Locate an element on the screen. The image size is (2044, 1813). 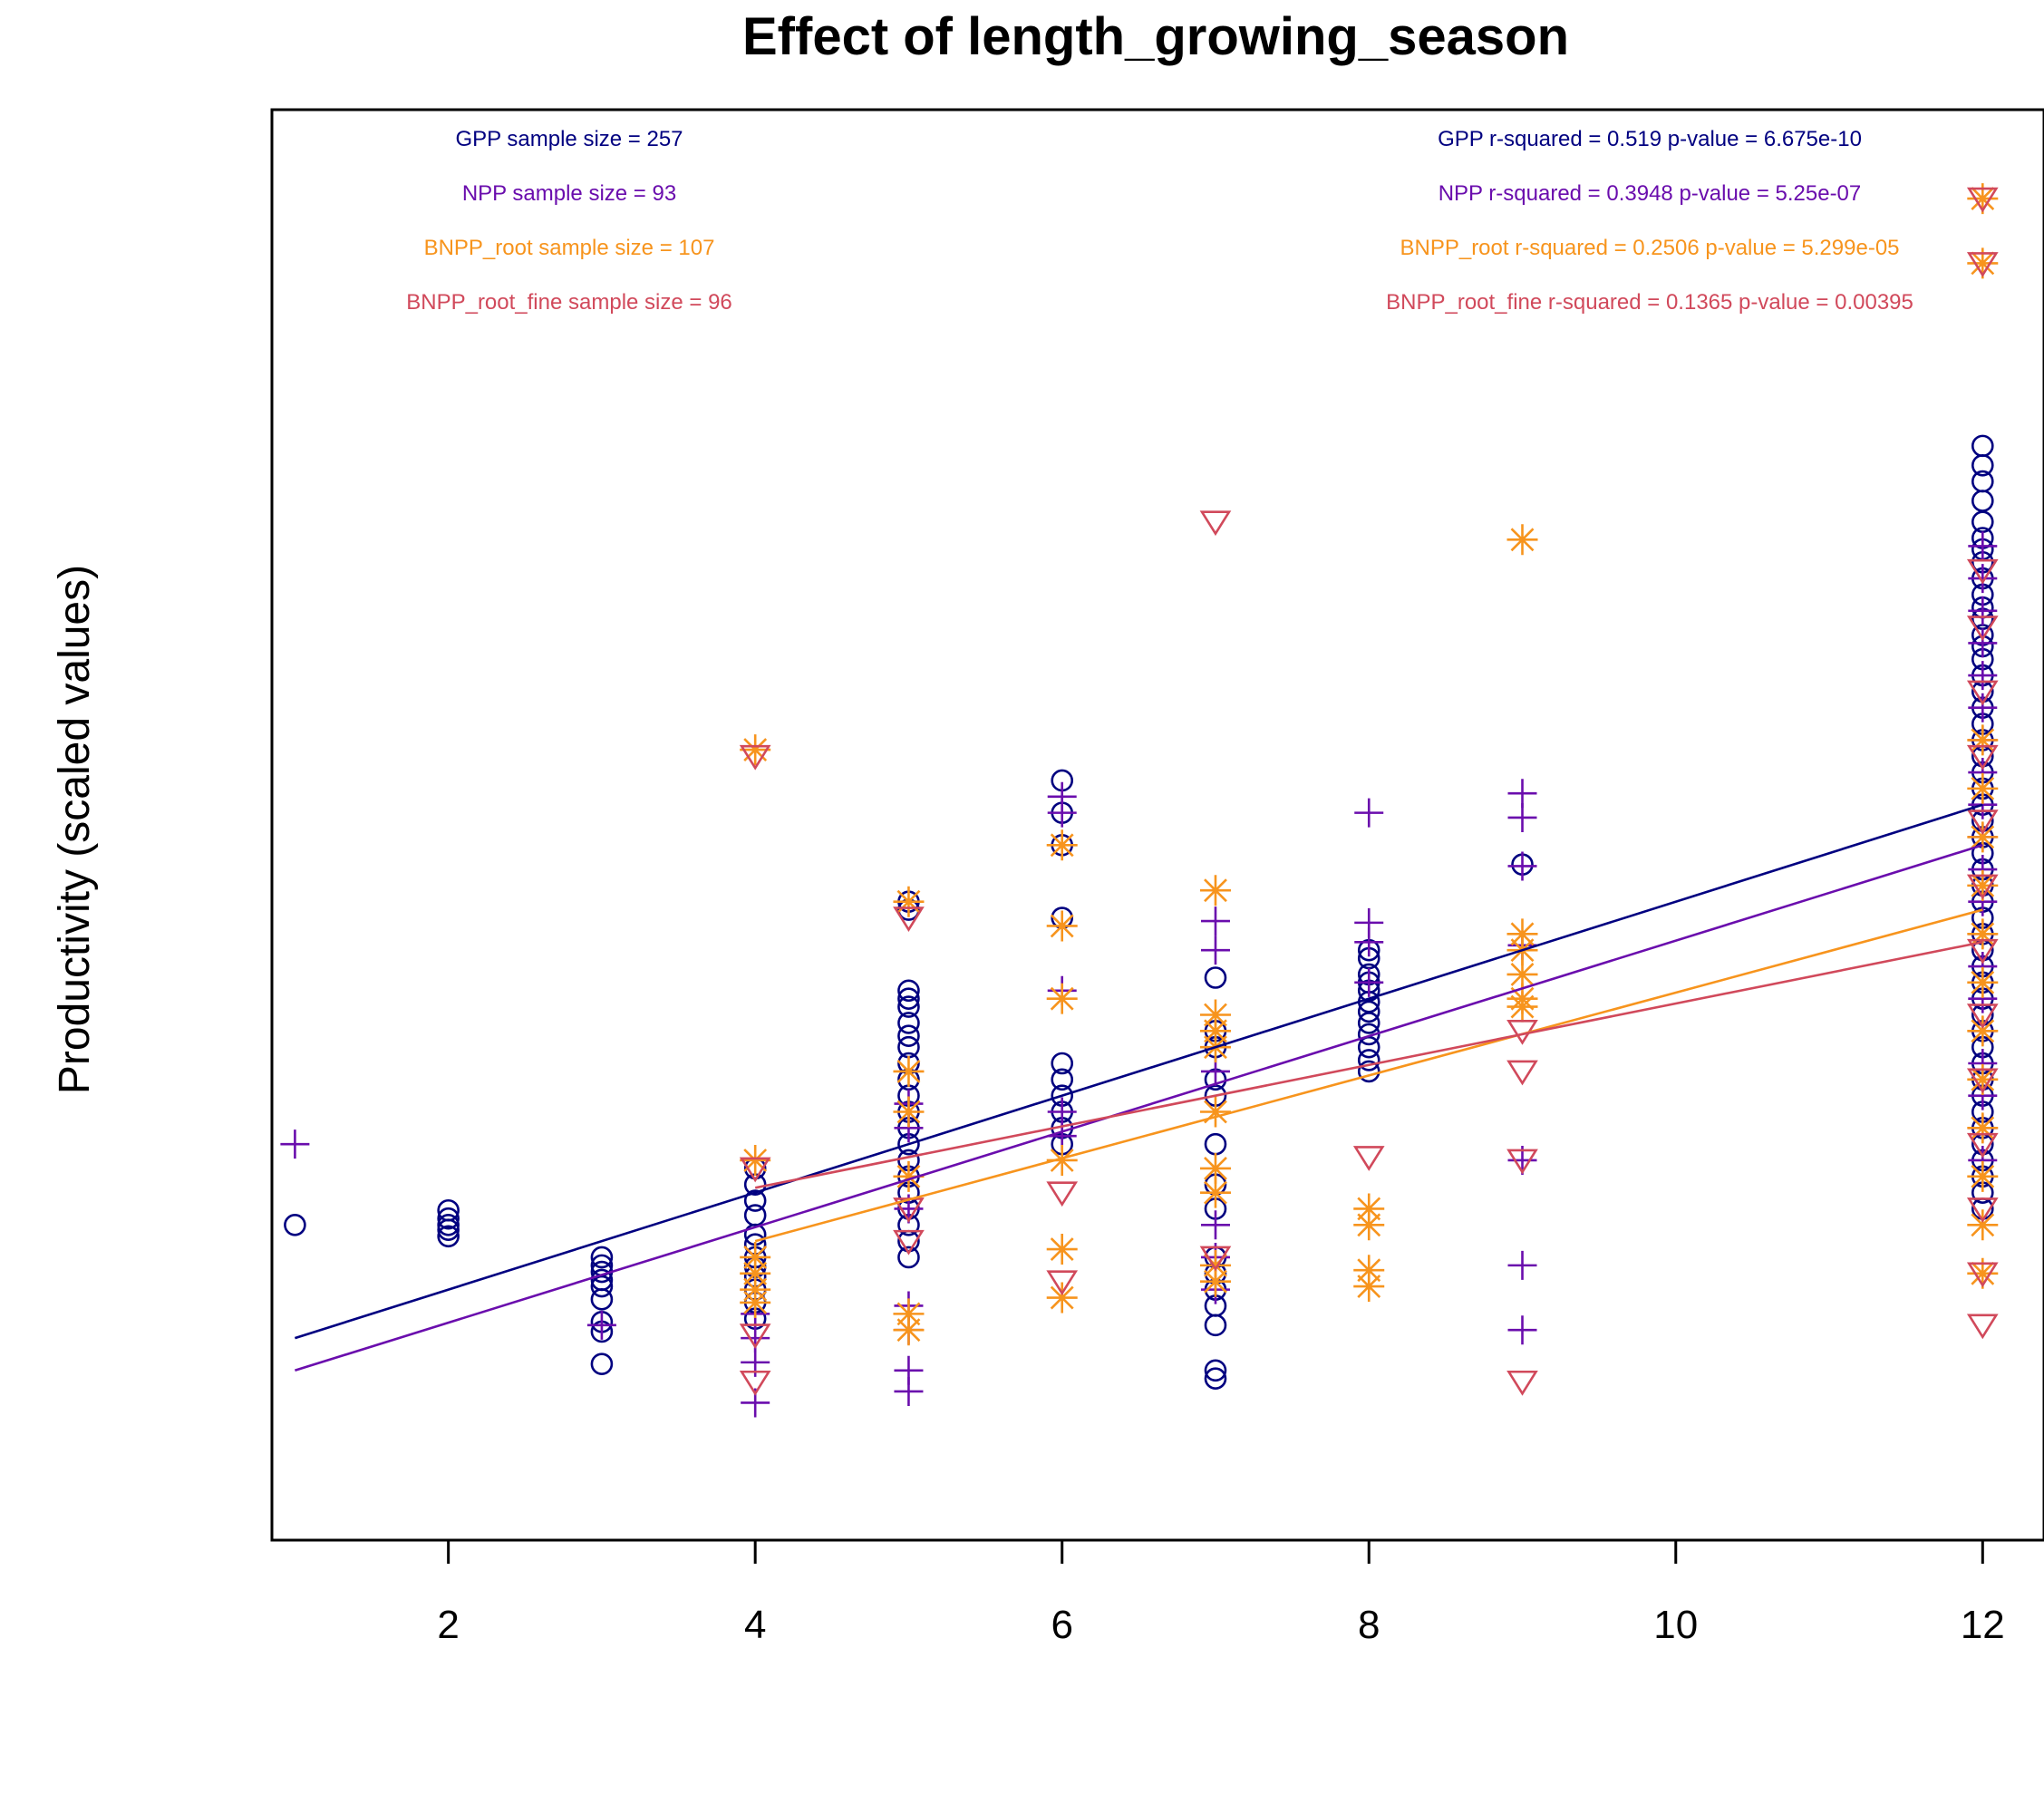
sample-size-annotation: GPP sample size = 257 is located at coordinates (569, 139).